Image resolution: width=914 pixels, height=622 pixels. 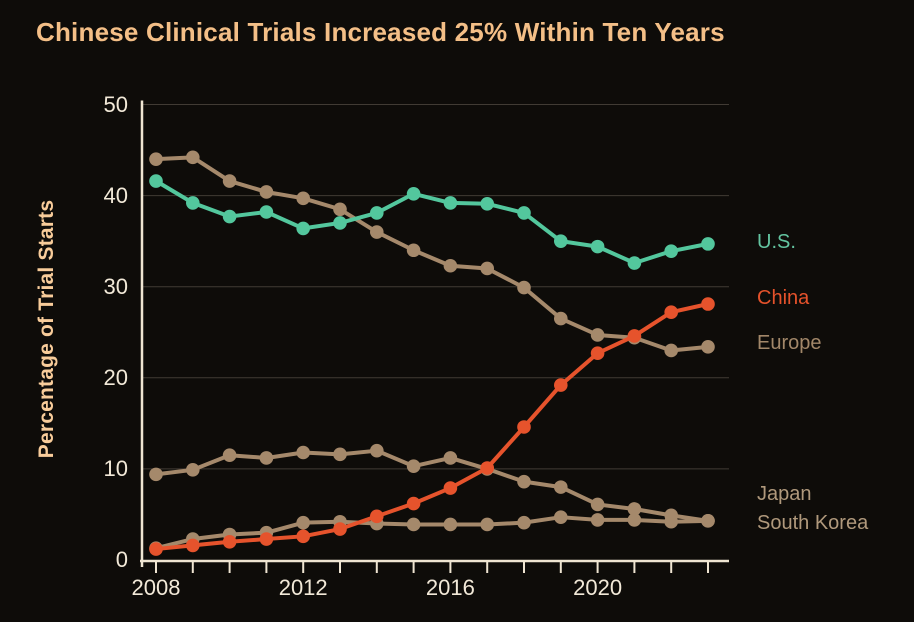 I want to click on legend-label-u-s-: U.S., so click(x=776, y=242).